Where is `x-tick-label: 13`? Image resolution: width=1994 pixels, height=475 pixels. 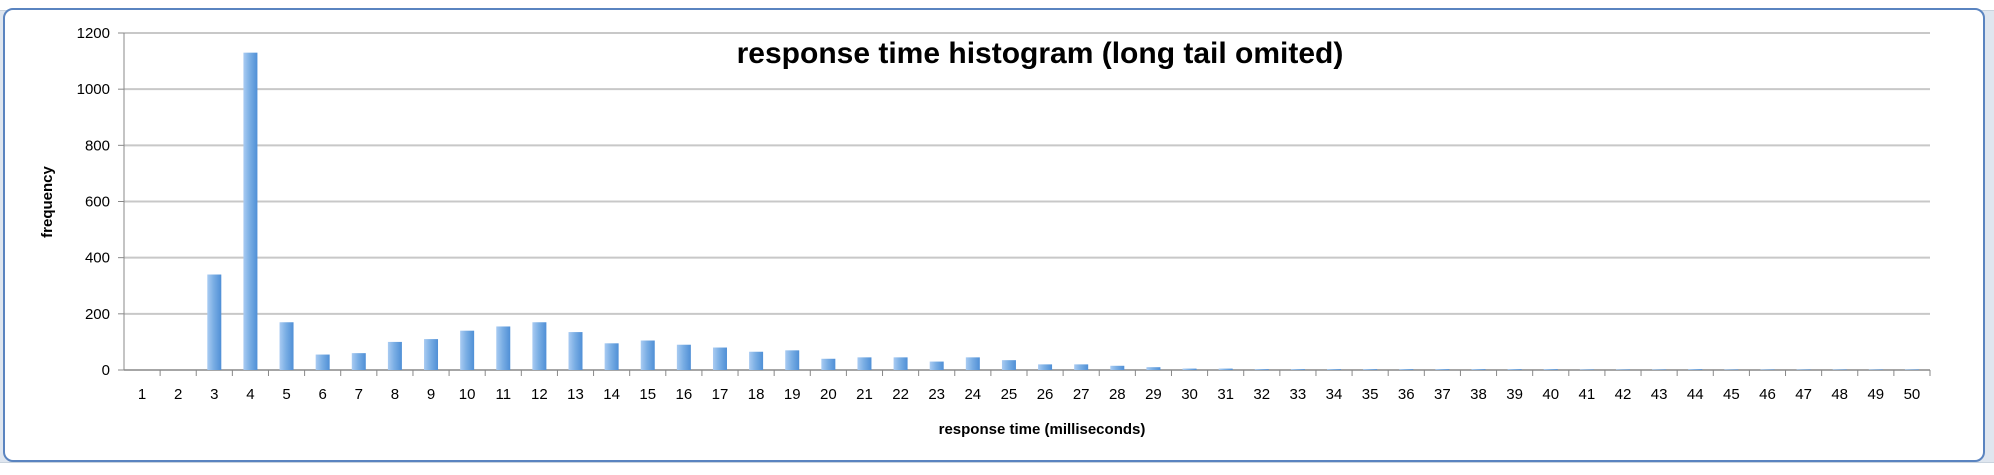 x-tick-label: 13 is located at coordinates (575, 394).